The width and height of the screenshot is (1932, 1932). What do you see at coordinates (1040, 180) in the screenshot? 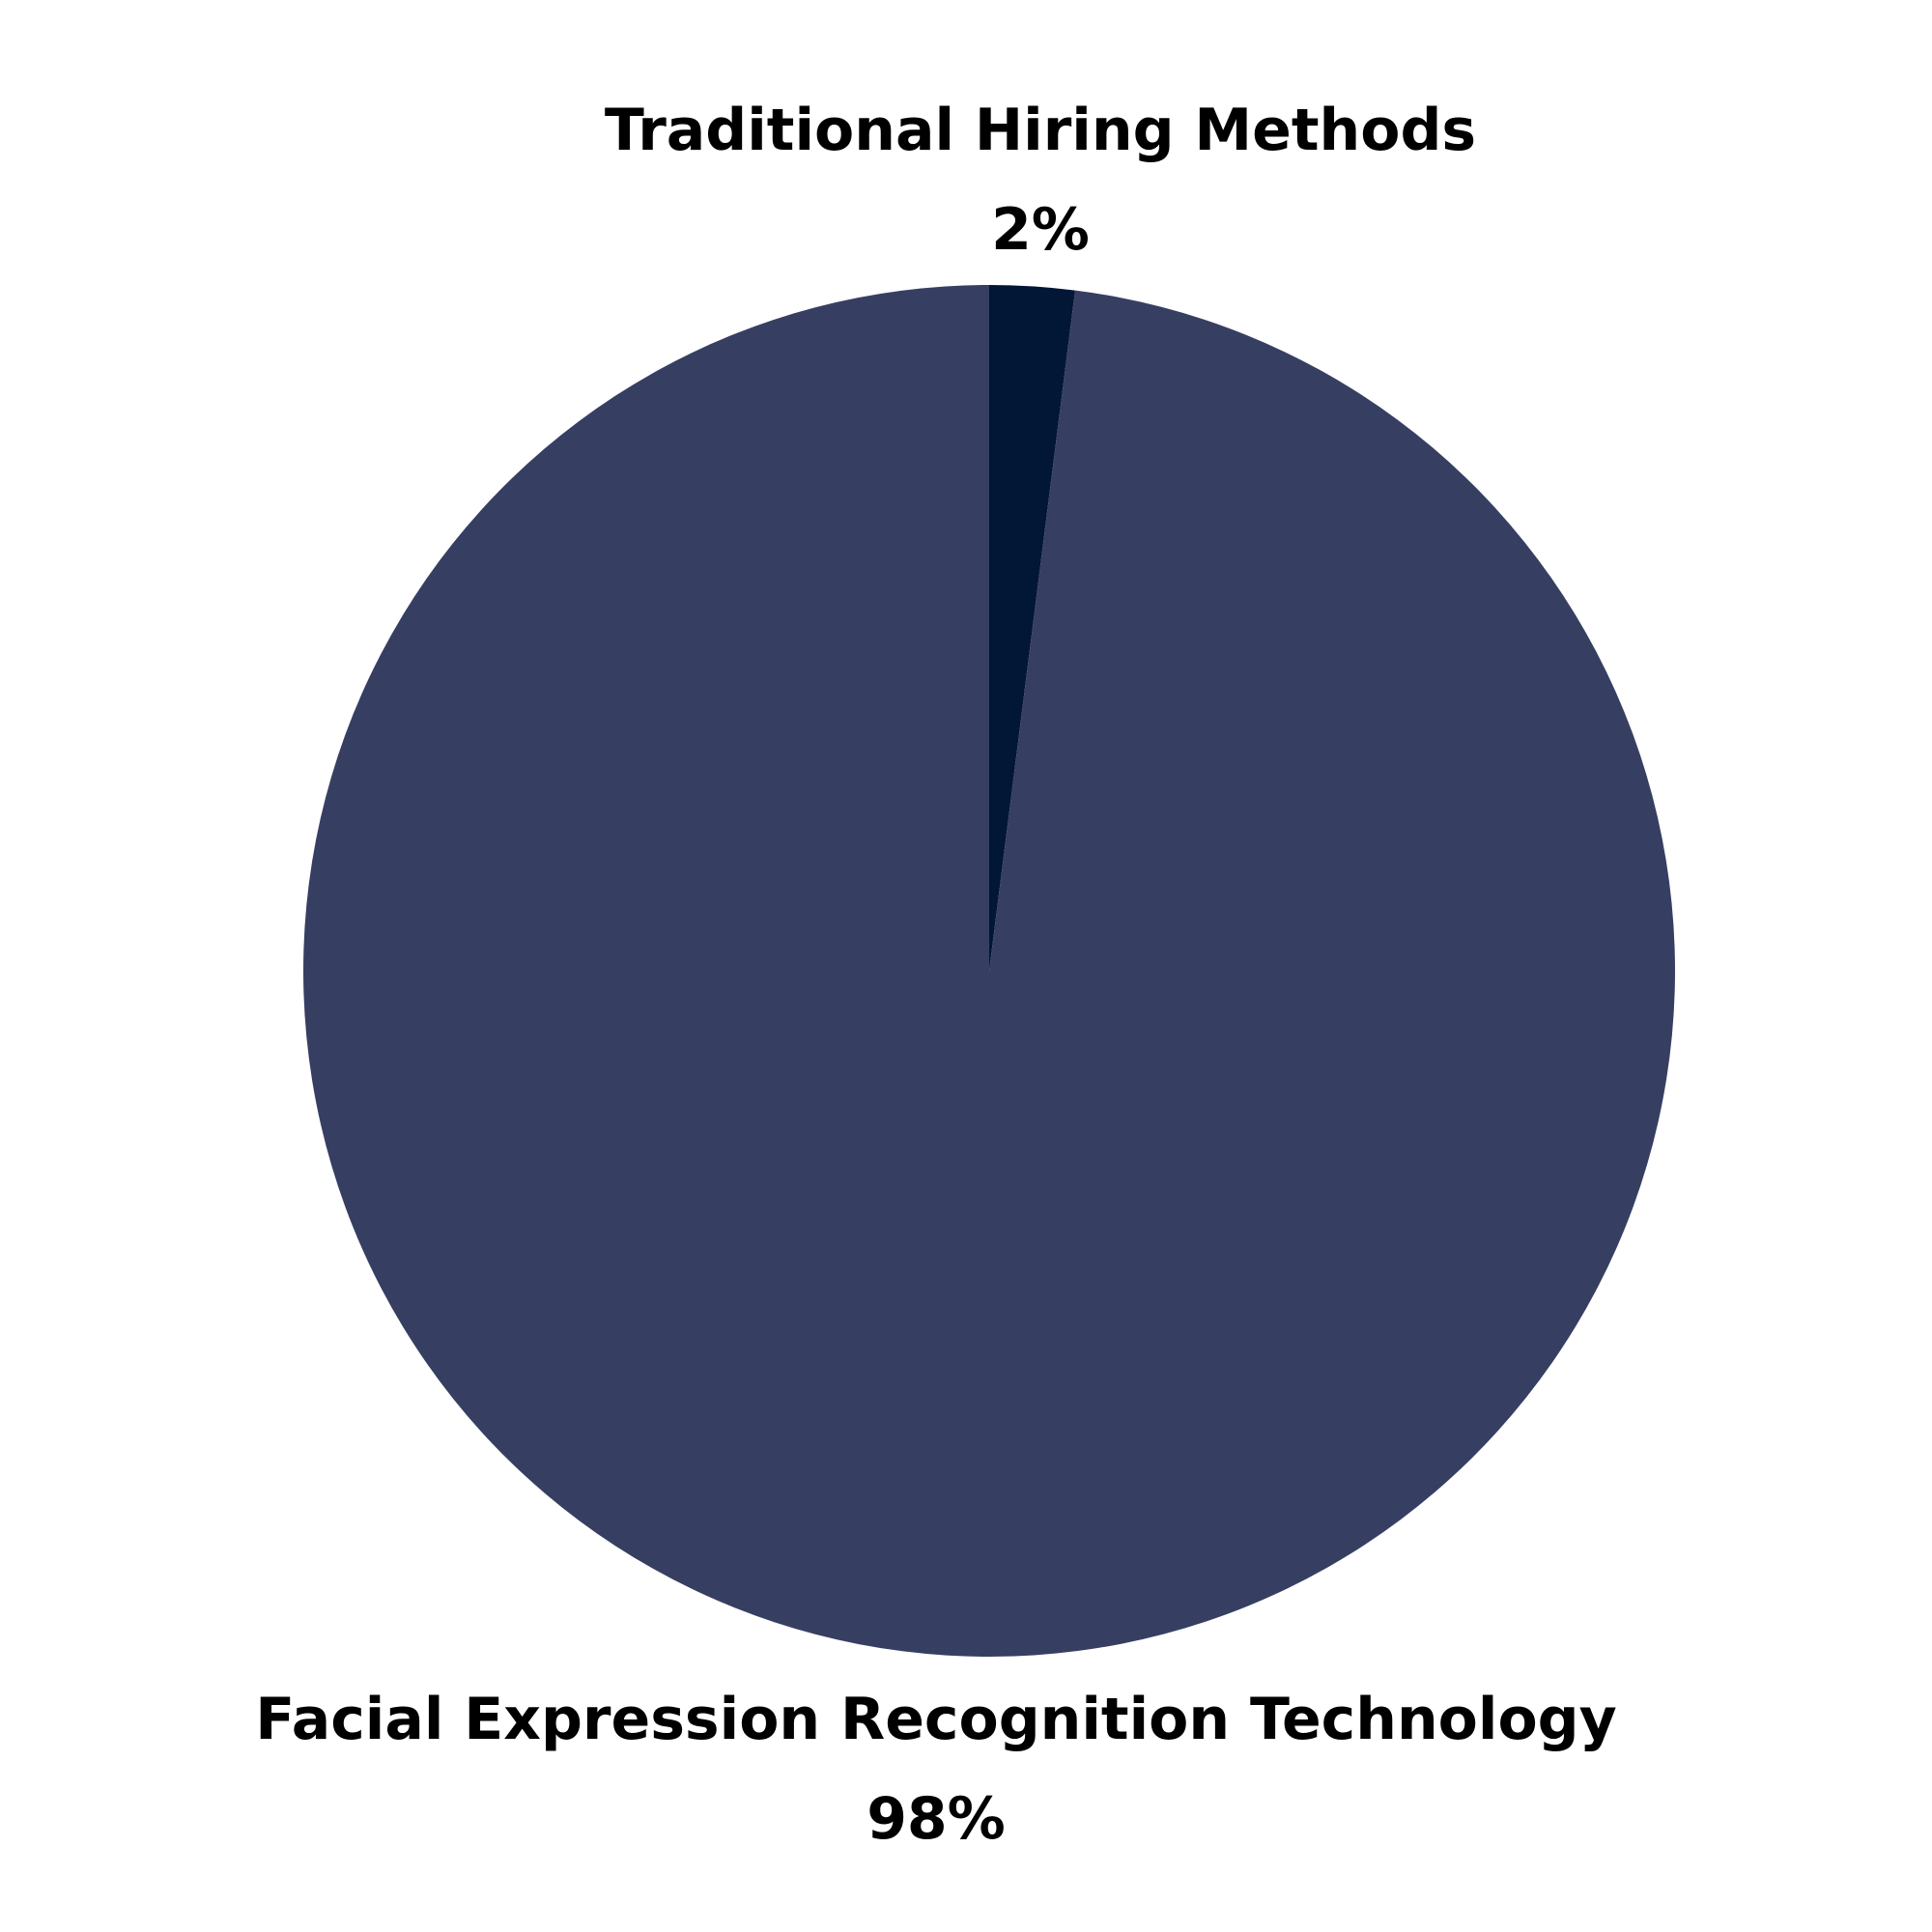
I see `slice-label-traditional-hiring-methods: Traditional Hiring Methods 2%` at bounding box center [1040, 180].